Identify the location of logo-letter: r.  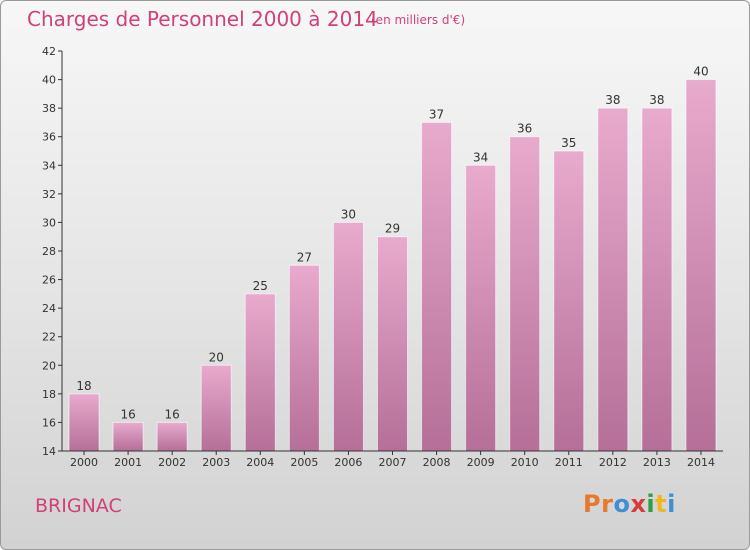
(607, 504).